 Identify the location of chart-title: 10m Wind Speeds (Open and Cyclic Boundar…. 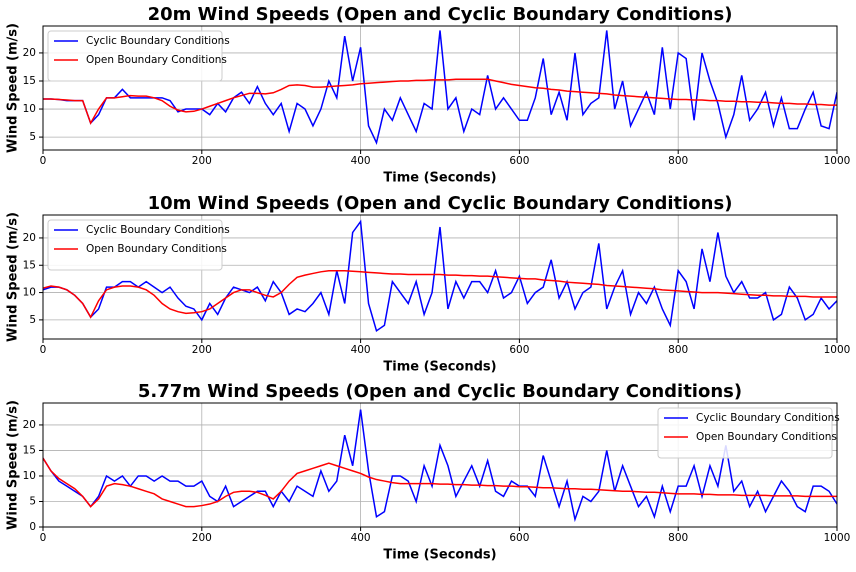
(440, 203).